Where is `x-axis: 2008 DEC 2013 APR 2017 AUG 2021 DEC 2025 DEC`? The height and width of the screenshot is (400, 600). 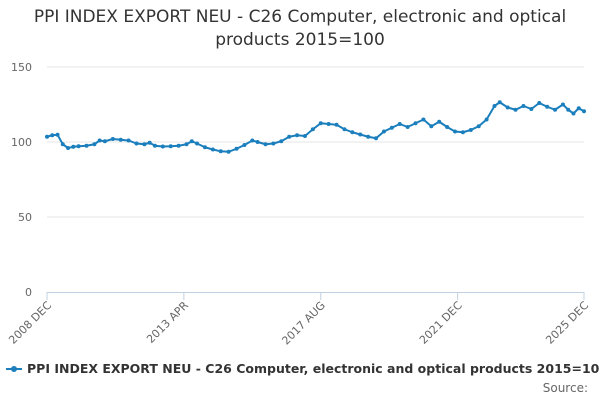
x-axis: 2008 DEC 2013 APR 2017 AUG 2021 DEC 2025 DEC is located at coordinates (298, 319).